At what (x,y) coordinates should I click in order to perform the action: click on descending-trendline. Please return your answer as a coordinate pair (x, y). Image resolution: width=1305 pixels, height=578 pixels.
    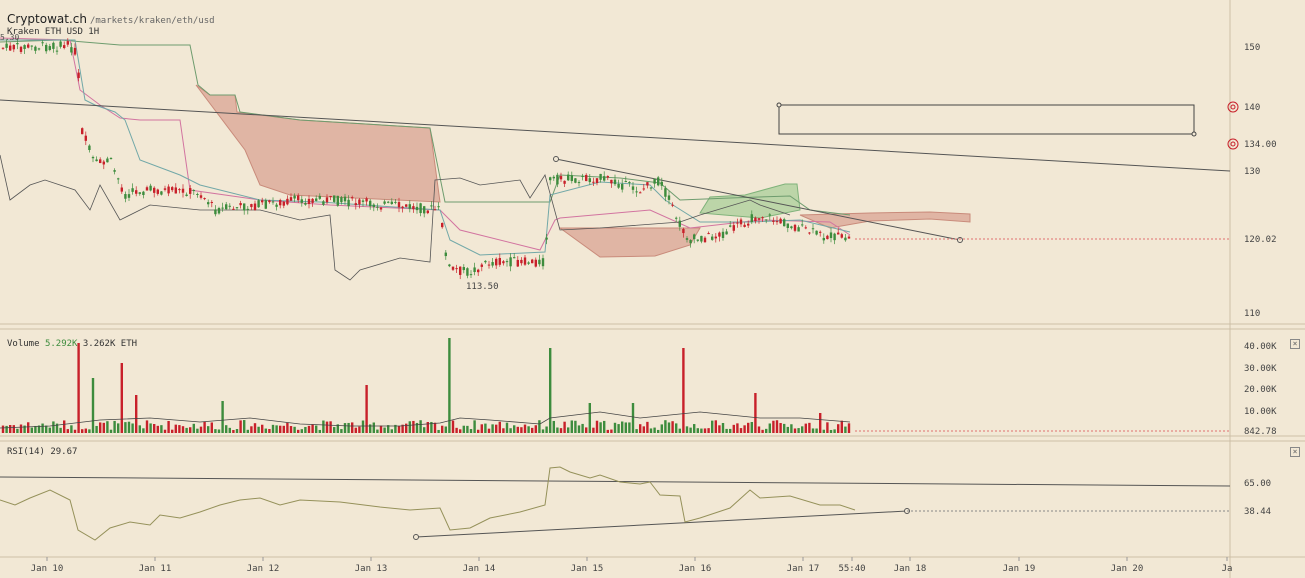
    Looking at the image, I should click on (758, 199).